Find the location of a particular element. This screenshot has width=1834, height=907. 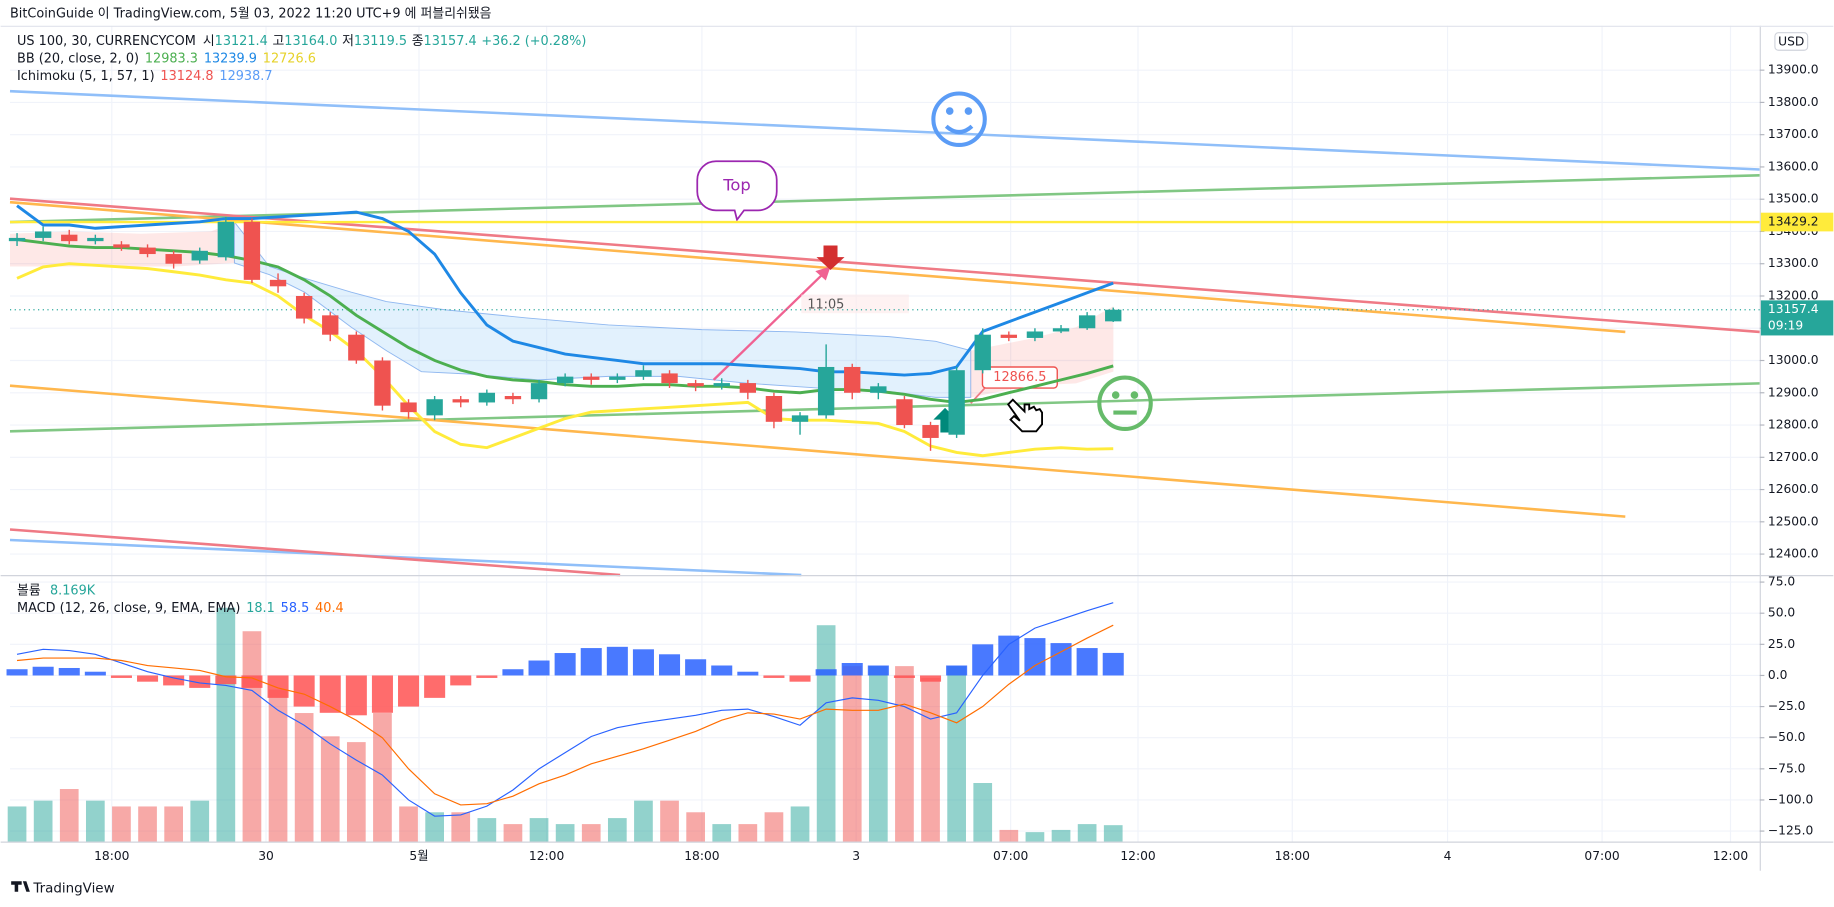

volume-title: 볼륨 is located at coordinates (29, 590).